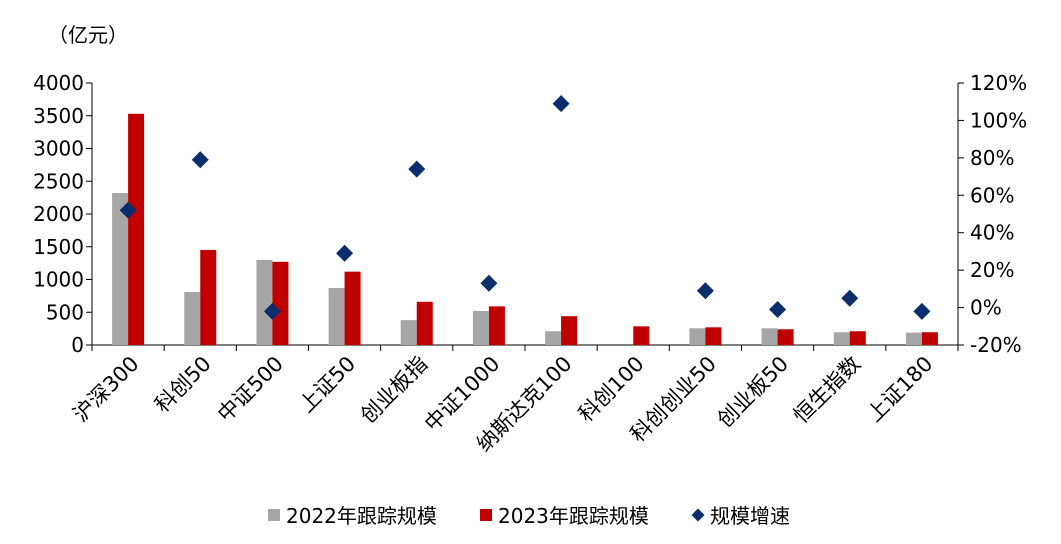 The height and width of the screenshot is (544, 1061). I want to click on right-tick-label: 100%, so click(998, 120).